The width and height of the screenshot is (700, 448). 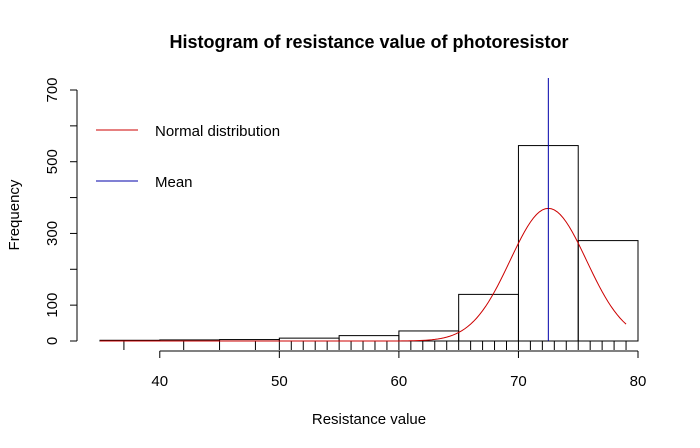 What do you see at coordinates (399, 370) in the screenshot?
I see `x-axis: 40 50 60 70 80` at bounding box center [399, 370].